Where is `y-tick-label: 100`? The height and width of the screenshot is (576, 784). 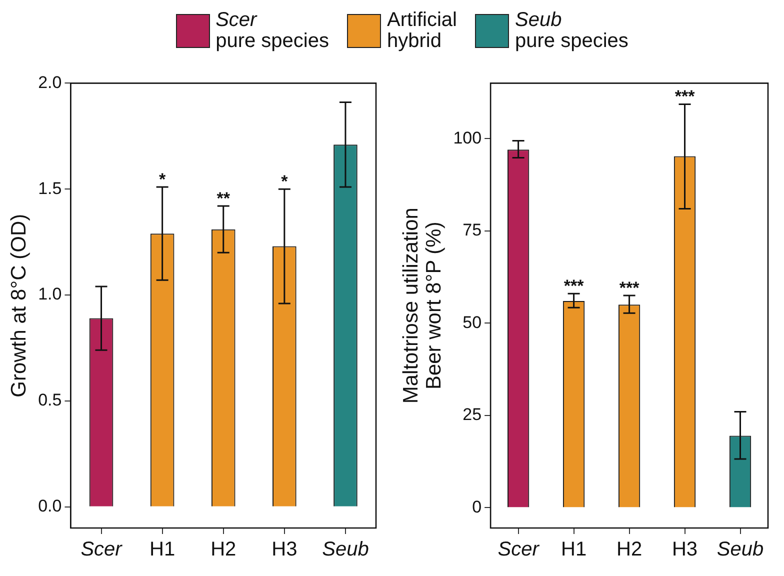
y-tick-label: 100 is located at coordinates (467, 138).